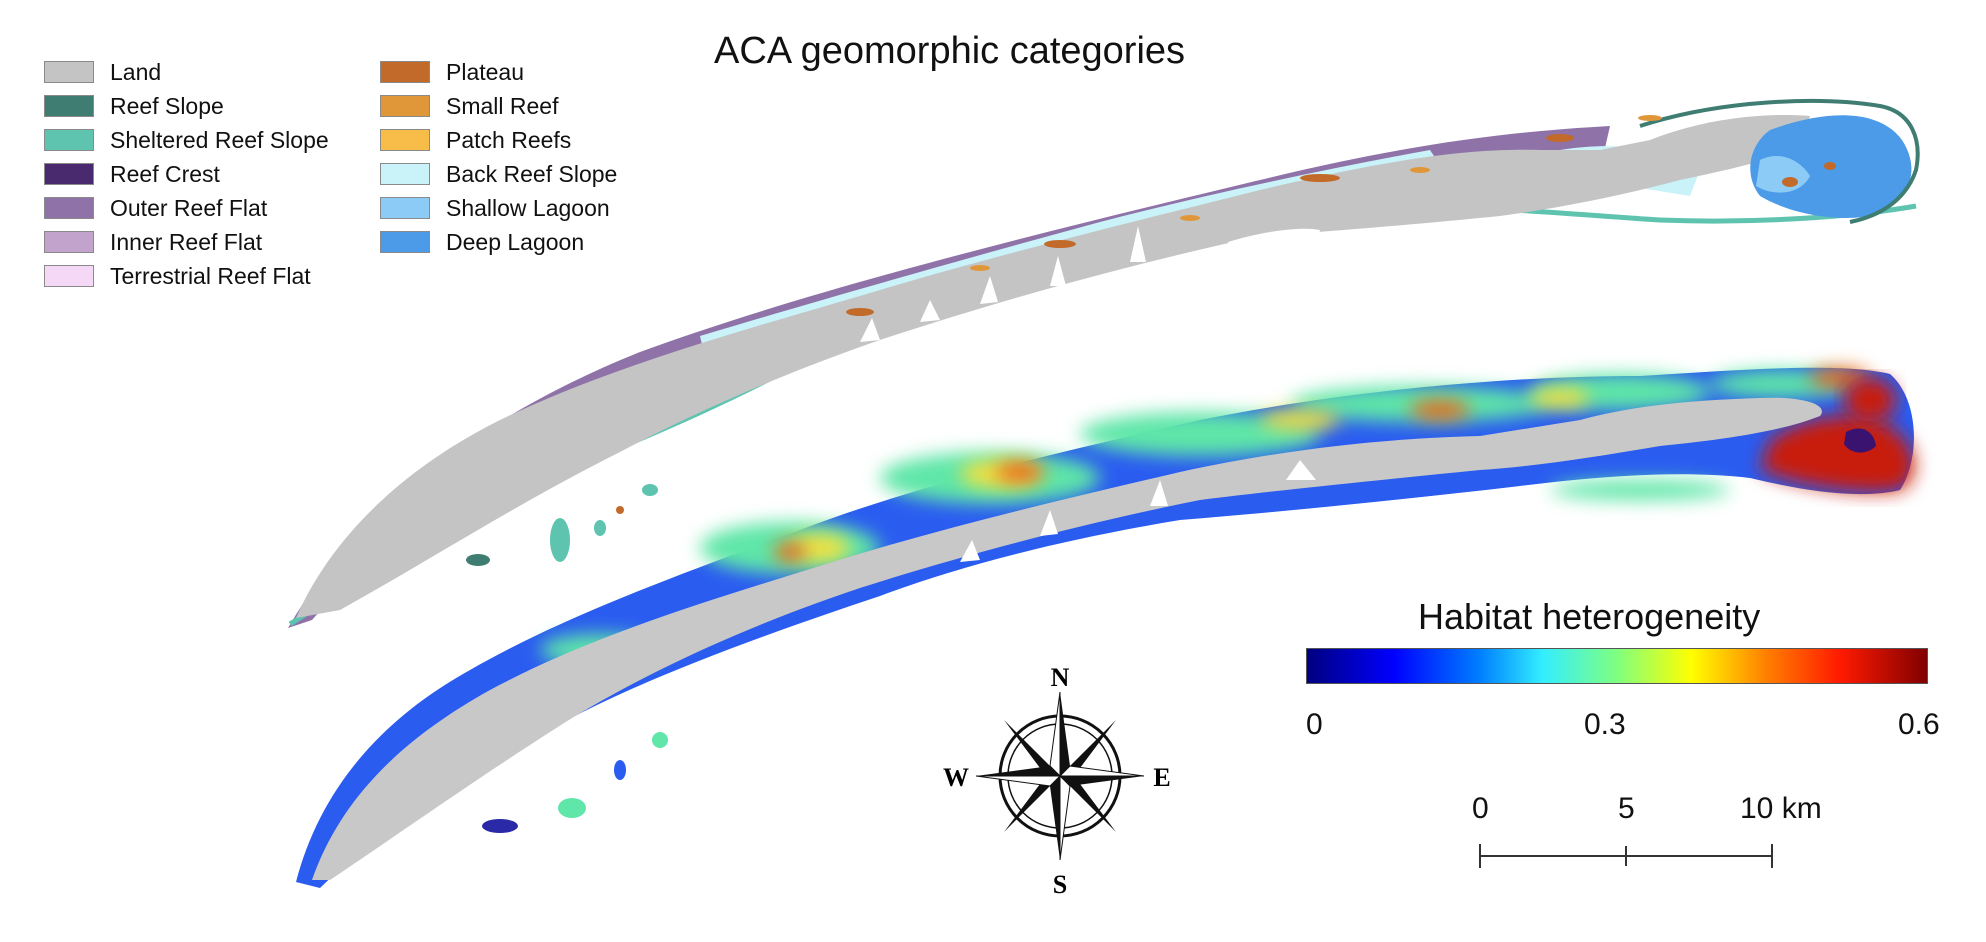 This screenshot has height=942, width=1986. Describe the element at coordinates (189, 208) in the screenshot. I see `legend-label: Outer Reef Flat` at that location.